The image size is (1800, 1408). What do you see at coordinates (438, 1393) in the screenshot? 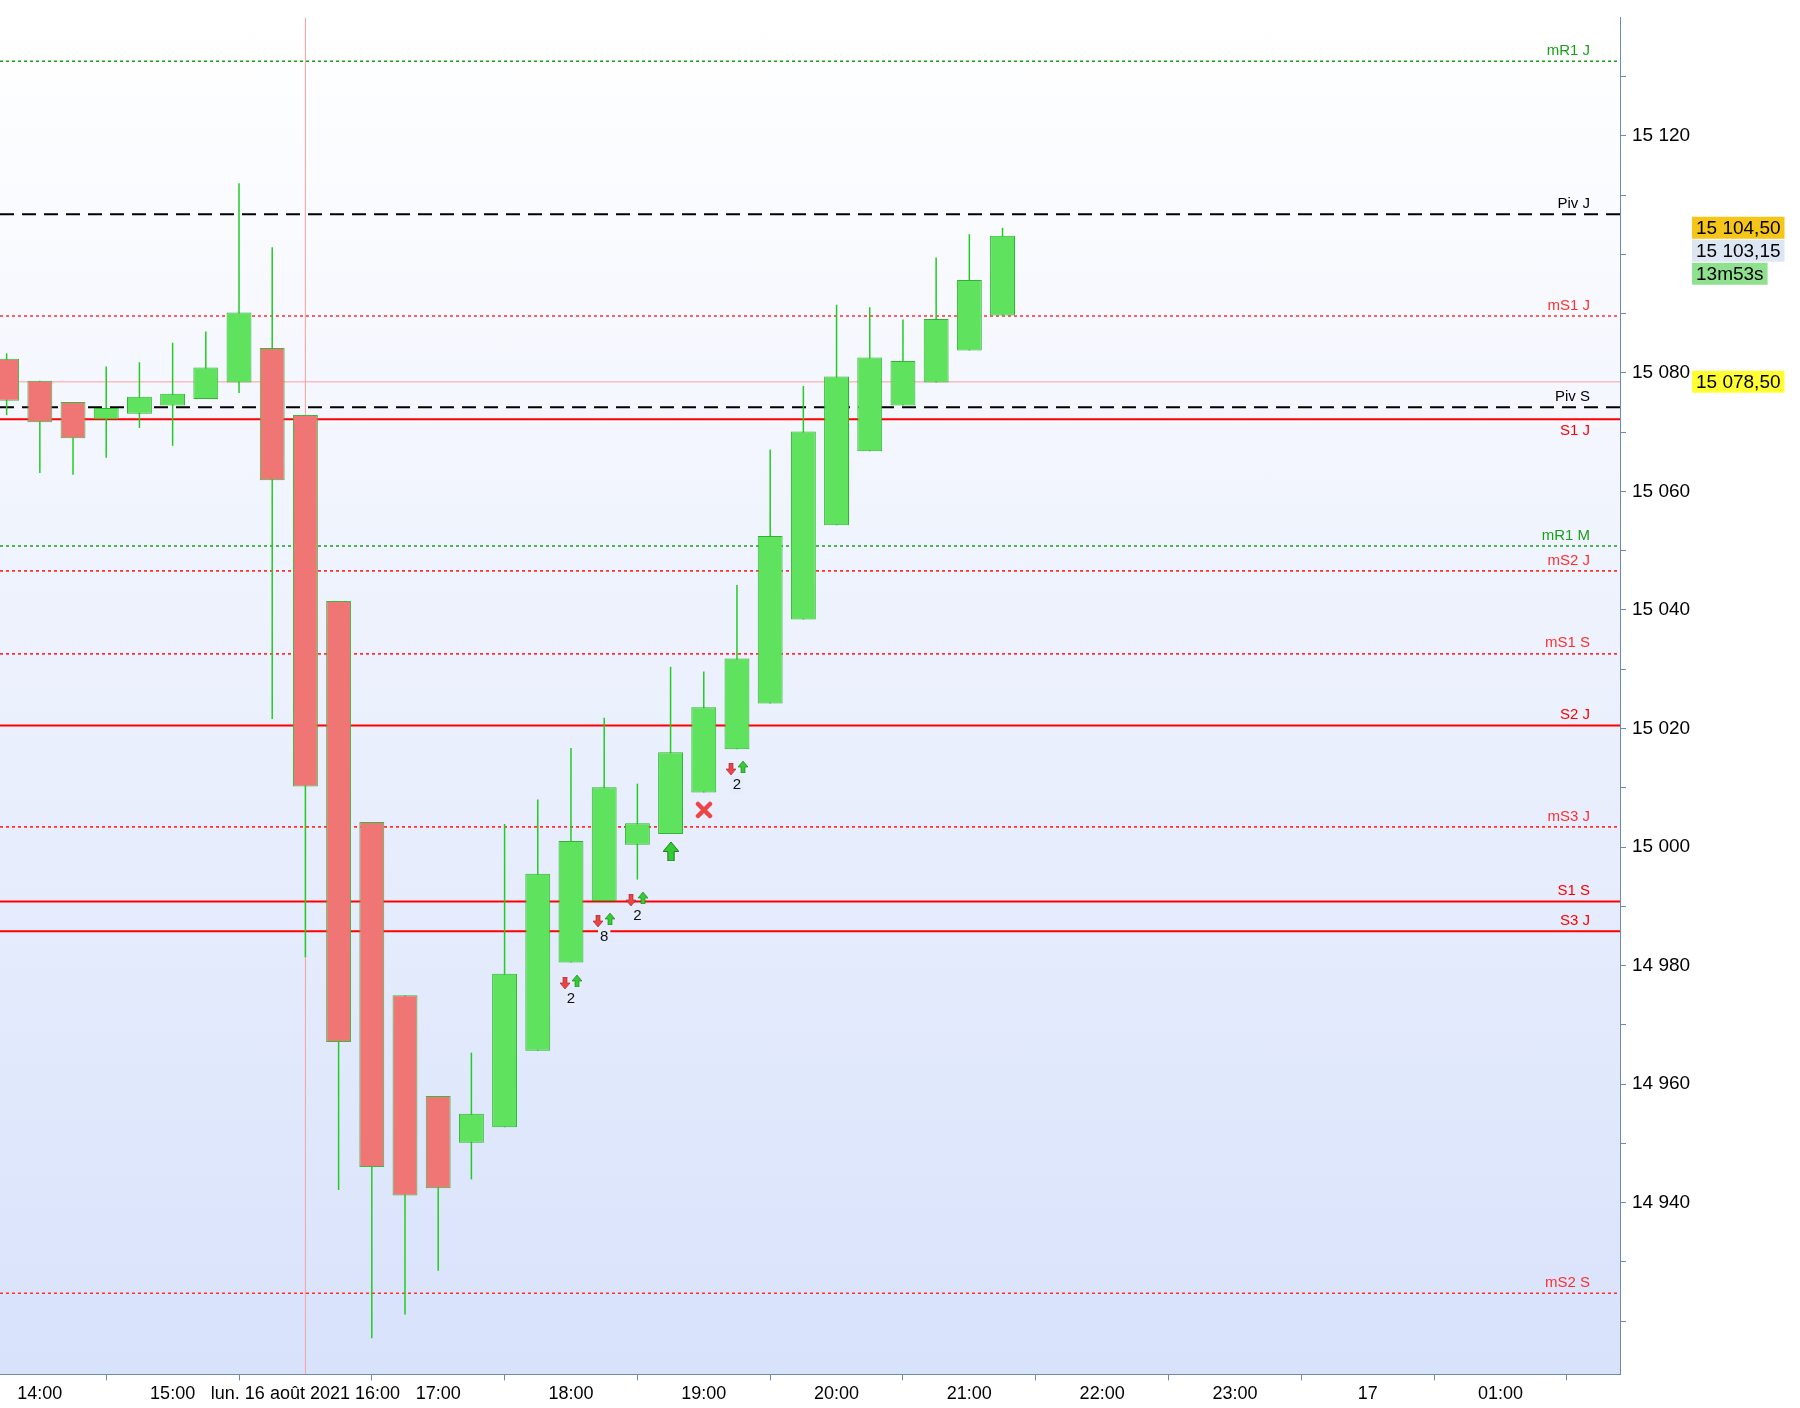
I see `x-tick-label: 17:00` at bounding box center [438, 1393].